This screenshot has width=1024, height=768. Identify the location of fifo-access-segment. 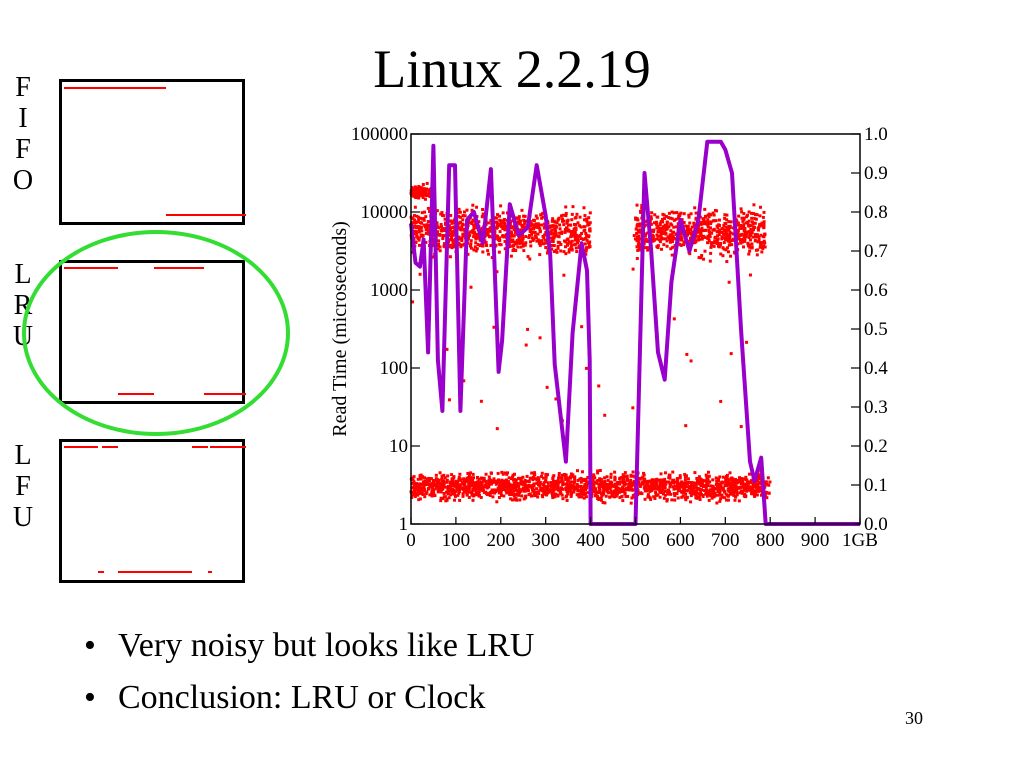
(206, 215).